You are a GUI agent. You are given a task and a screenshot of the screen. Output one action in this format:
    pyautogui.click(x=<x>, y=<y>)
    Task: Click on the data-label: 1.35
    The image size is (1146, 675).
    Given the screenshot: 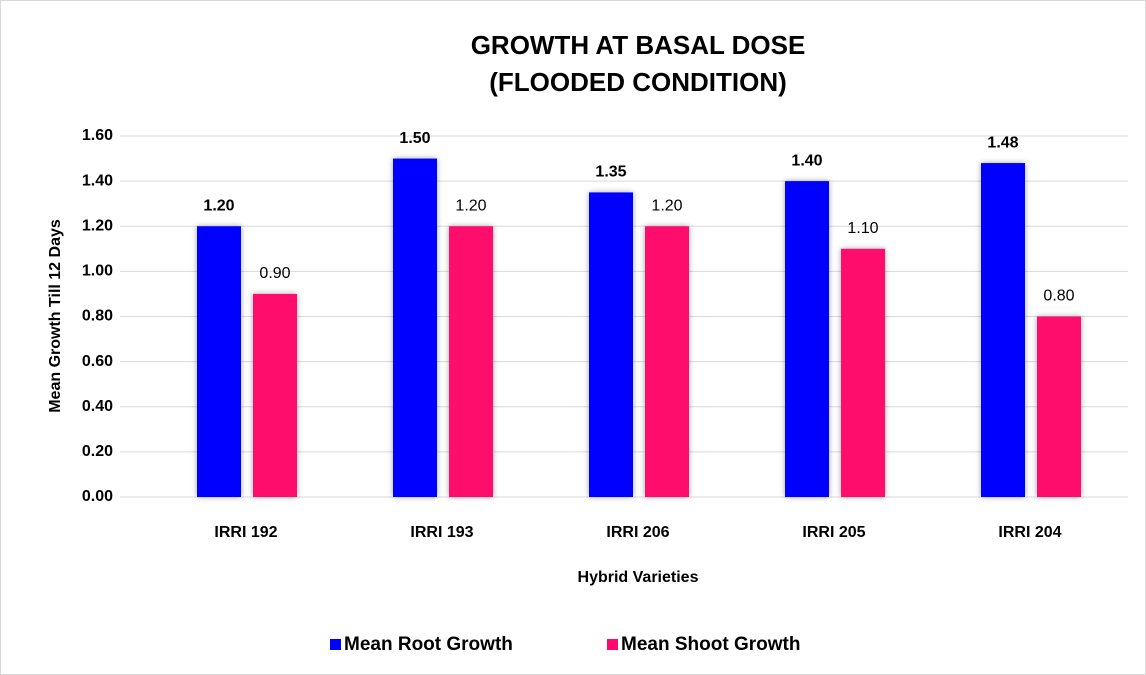 What is the action you would take?
    pyautogui.click(x=610, y=172)
    